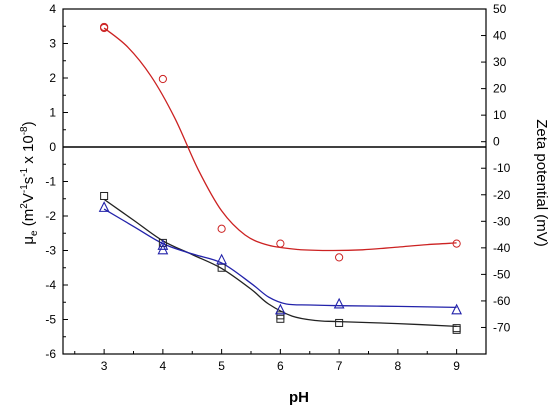  I want to click on y-right-tick-label: -60, so click(502, 301).